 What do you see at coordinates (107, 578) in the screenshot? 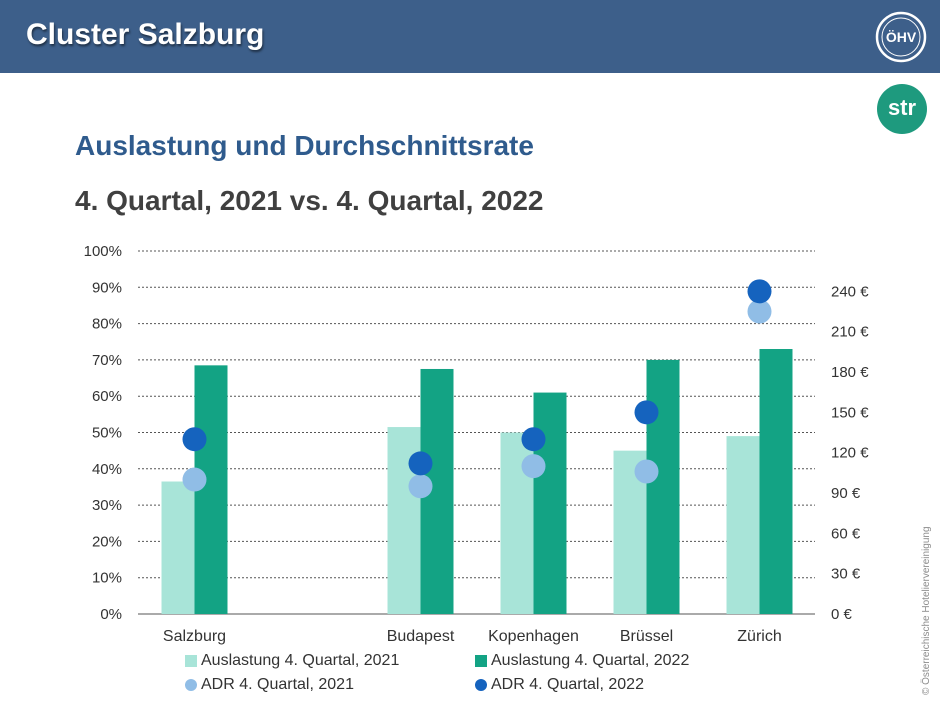
I see `y-left-tick-label: 10%` at bounding box center [107, 578].